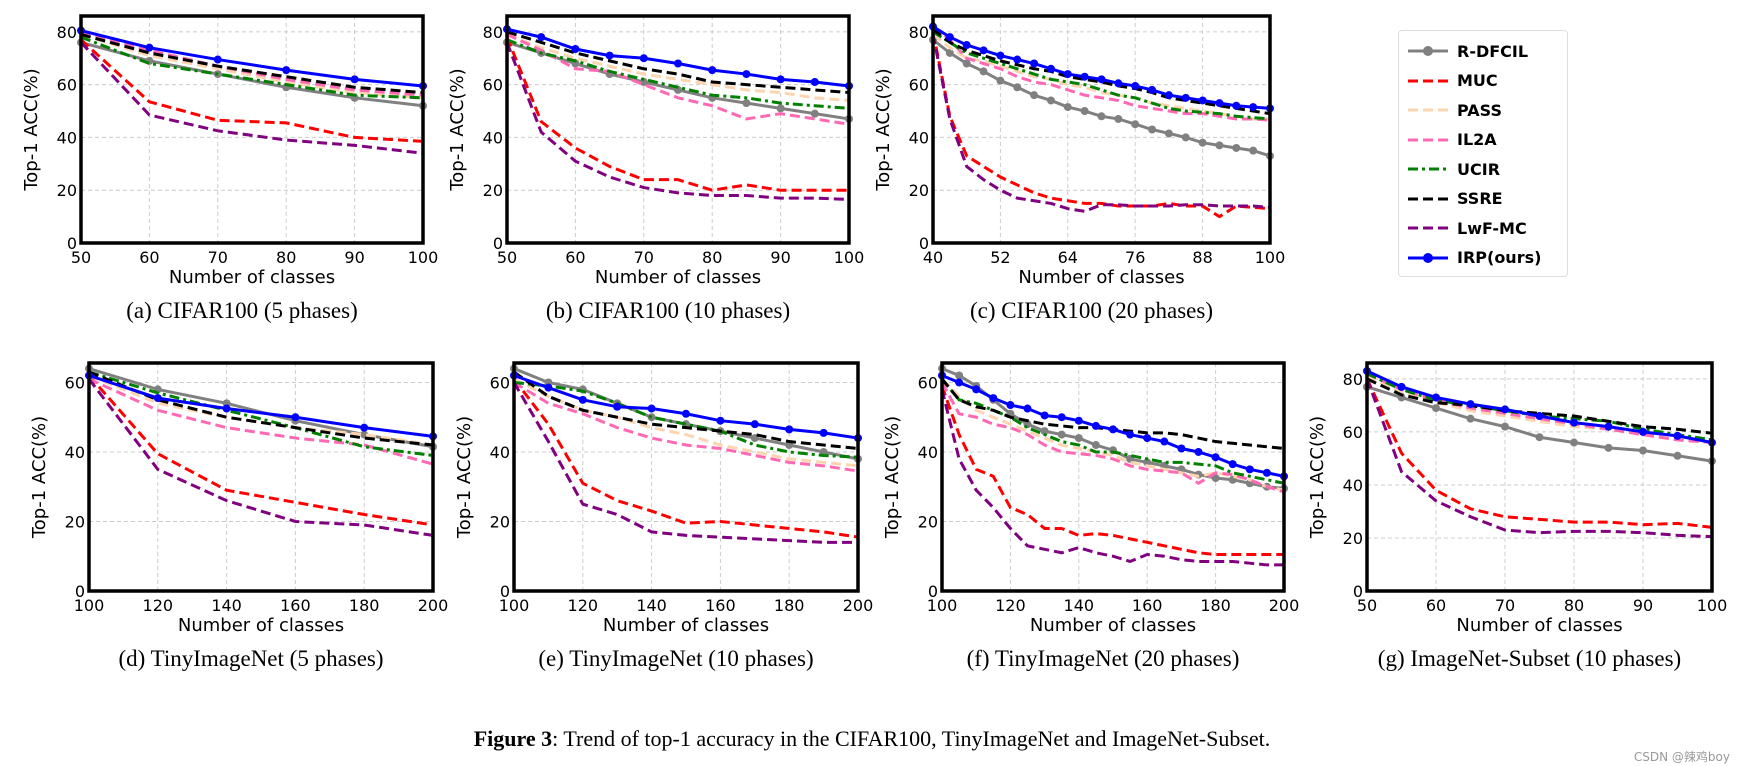  What do you see at coordinates (1000, 257) in the screenshot?
I see `x-tick-label: 52` at bounding box center [1000, 257].